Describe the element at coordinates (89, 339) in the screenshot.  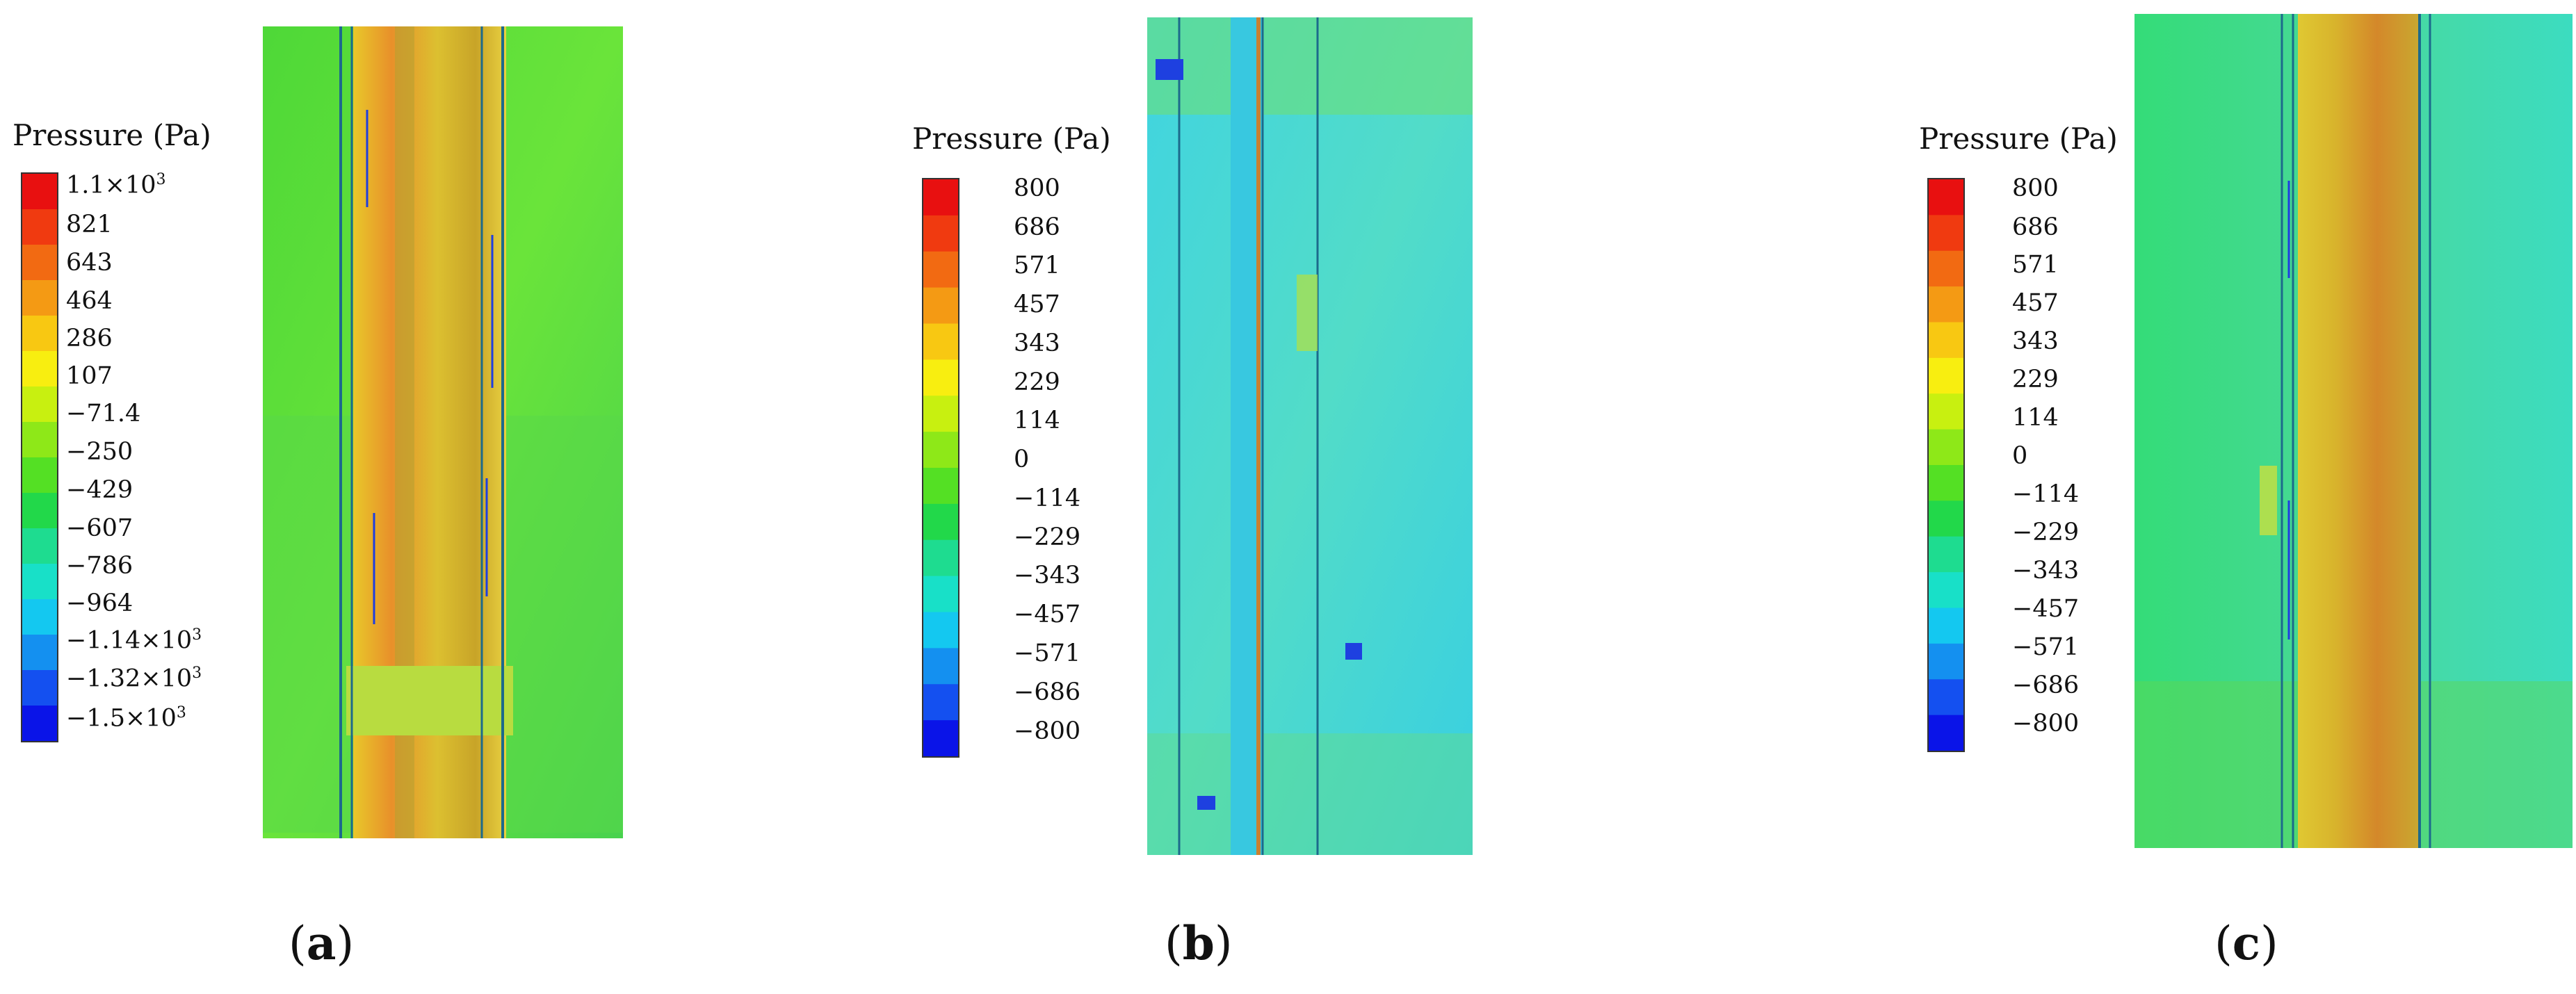
I see `tick-label: 286` at that location.